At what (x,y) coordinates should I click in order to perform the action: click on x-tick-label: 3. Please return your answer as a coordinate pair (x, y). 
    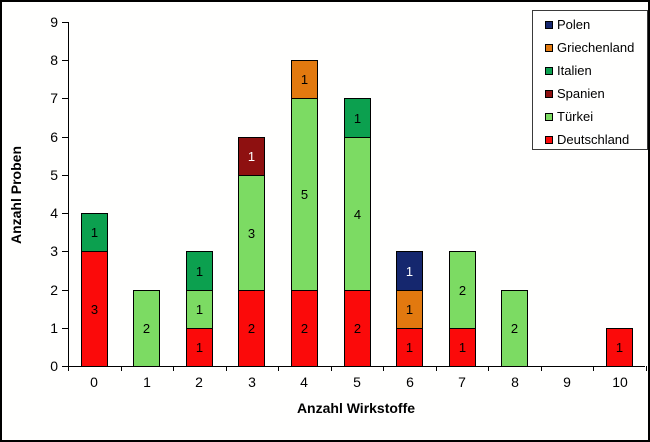
    Looking at the image, I should click on (252, 382).